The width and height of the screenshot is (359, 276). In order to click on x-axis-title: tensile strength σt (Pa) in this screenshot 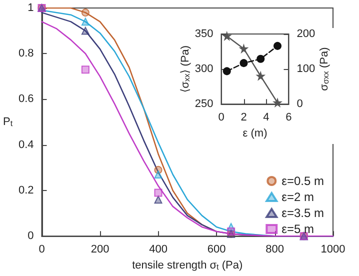, I will do `click(187, 266)`.